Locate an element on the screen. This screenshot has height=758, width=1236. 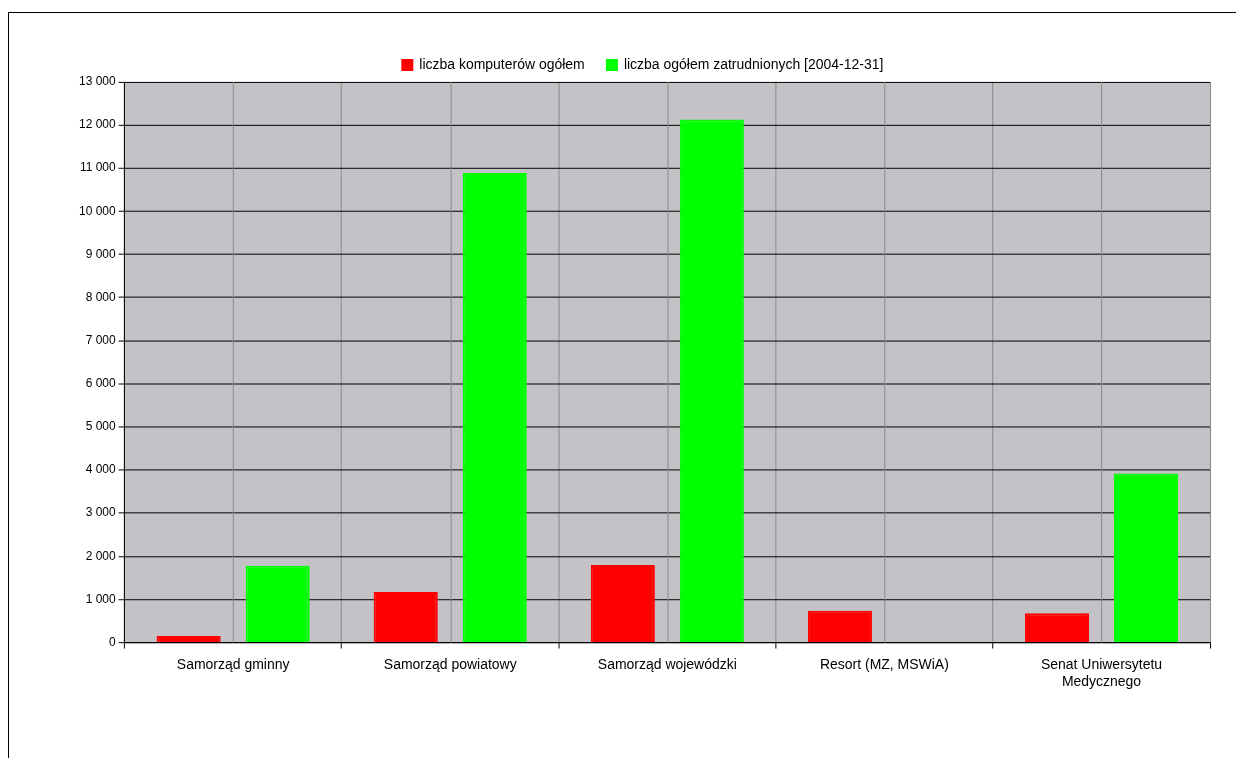
y-tick-label: 10 000 is located at coordinates (97, 210).